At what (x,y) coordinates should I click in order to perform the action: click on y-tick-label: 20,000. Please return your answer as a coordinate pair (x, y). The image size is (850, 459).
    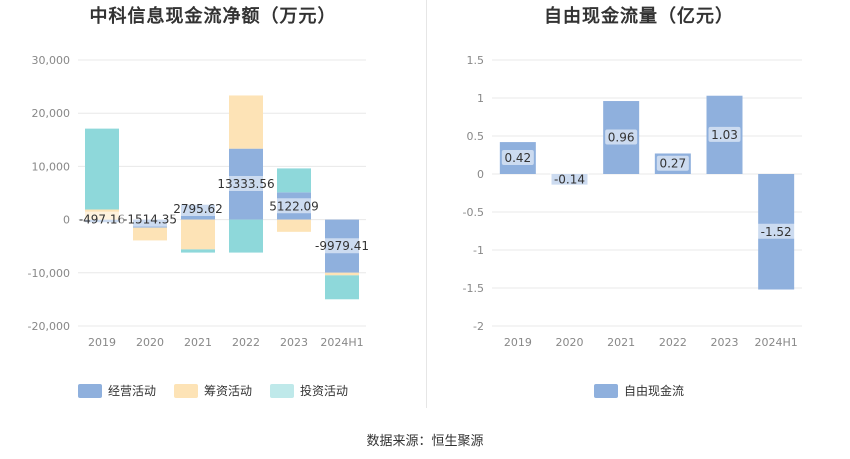
    Looking at the image, I should click on (51, 113).